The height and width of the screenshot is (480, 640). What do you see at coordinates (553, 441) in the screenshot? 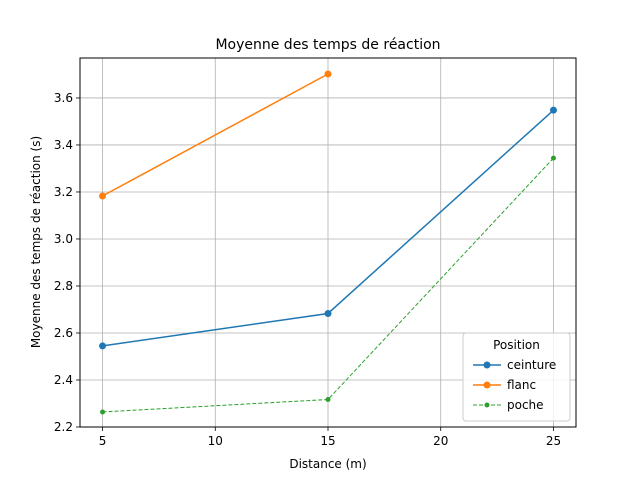
I see `x-tick-label: 25` at bounding box center [553, 441].